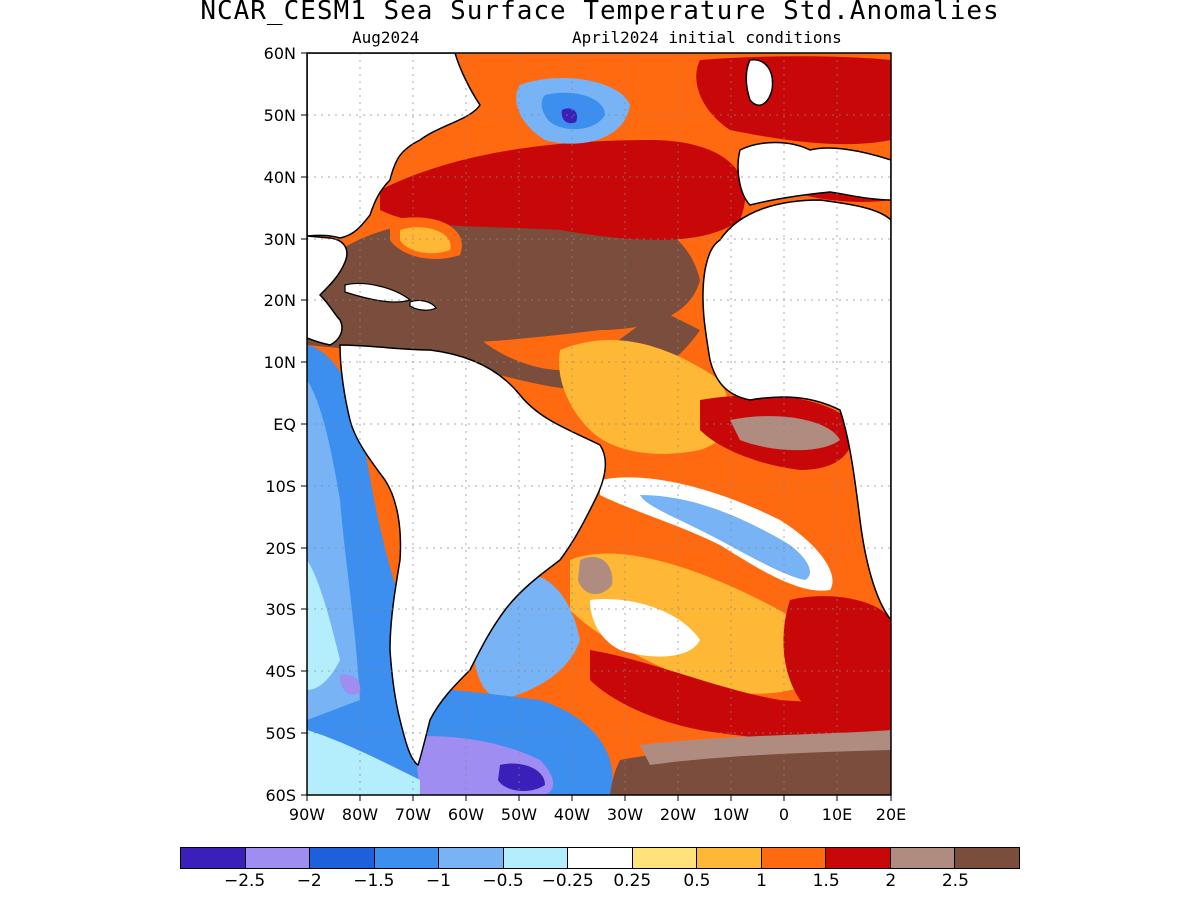  Describe the element at coordinates (280, 486) in the screenshot. I see `lat-label: 10S` at that location.